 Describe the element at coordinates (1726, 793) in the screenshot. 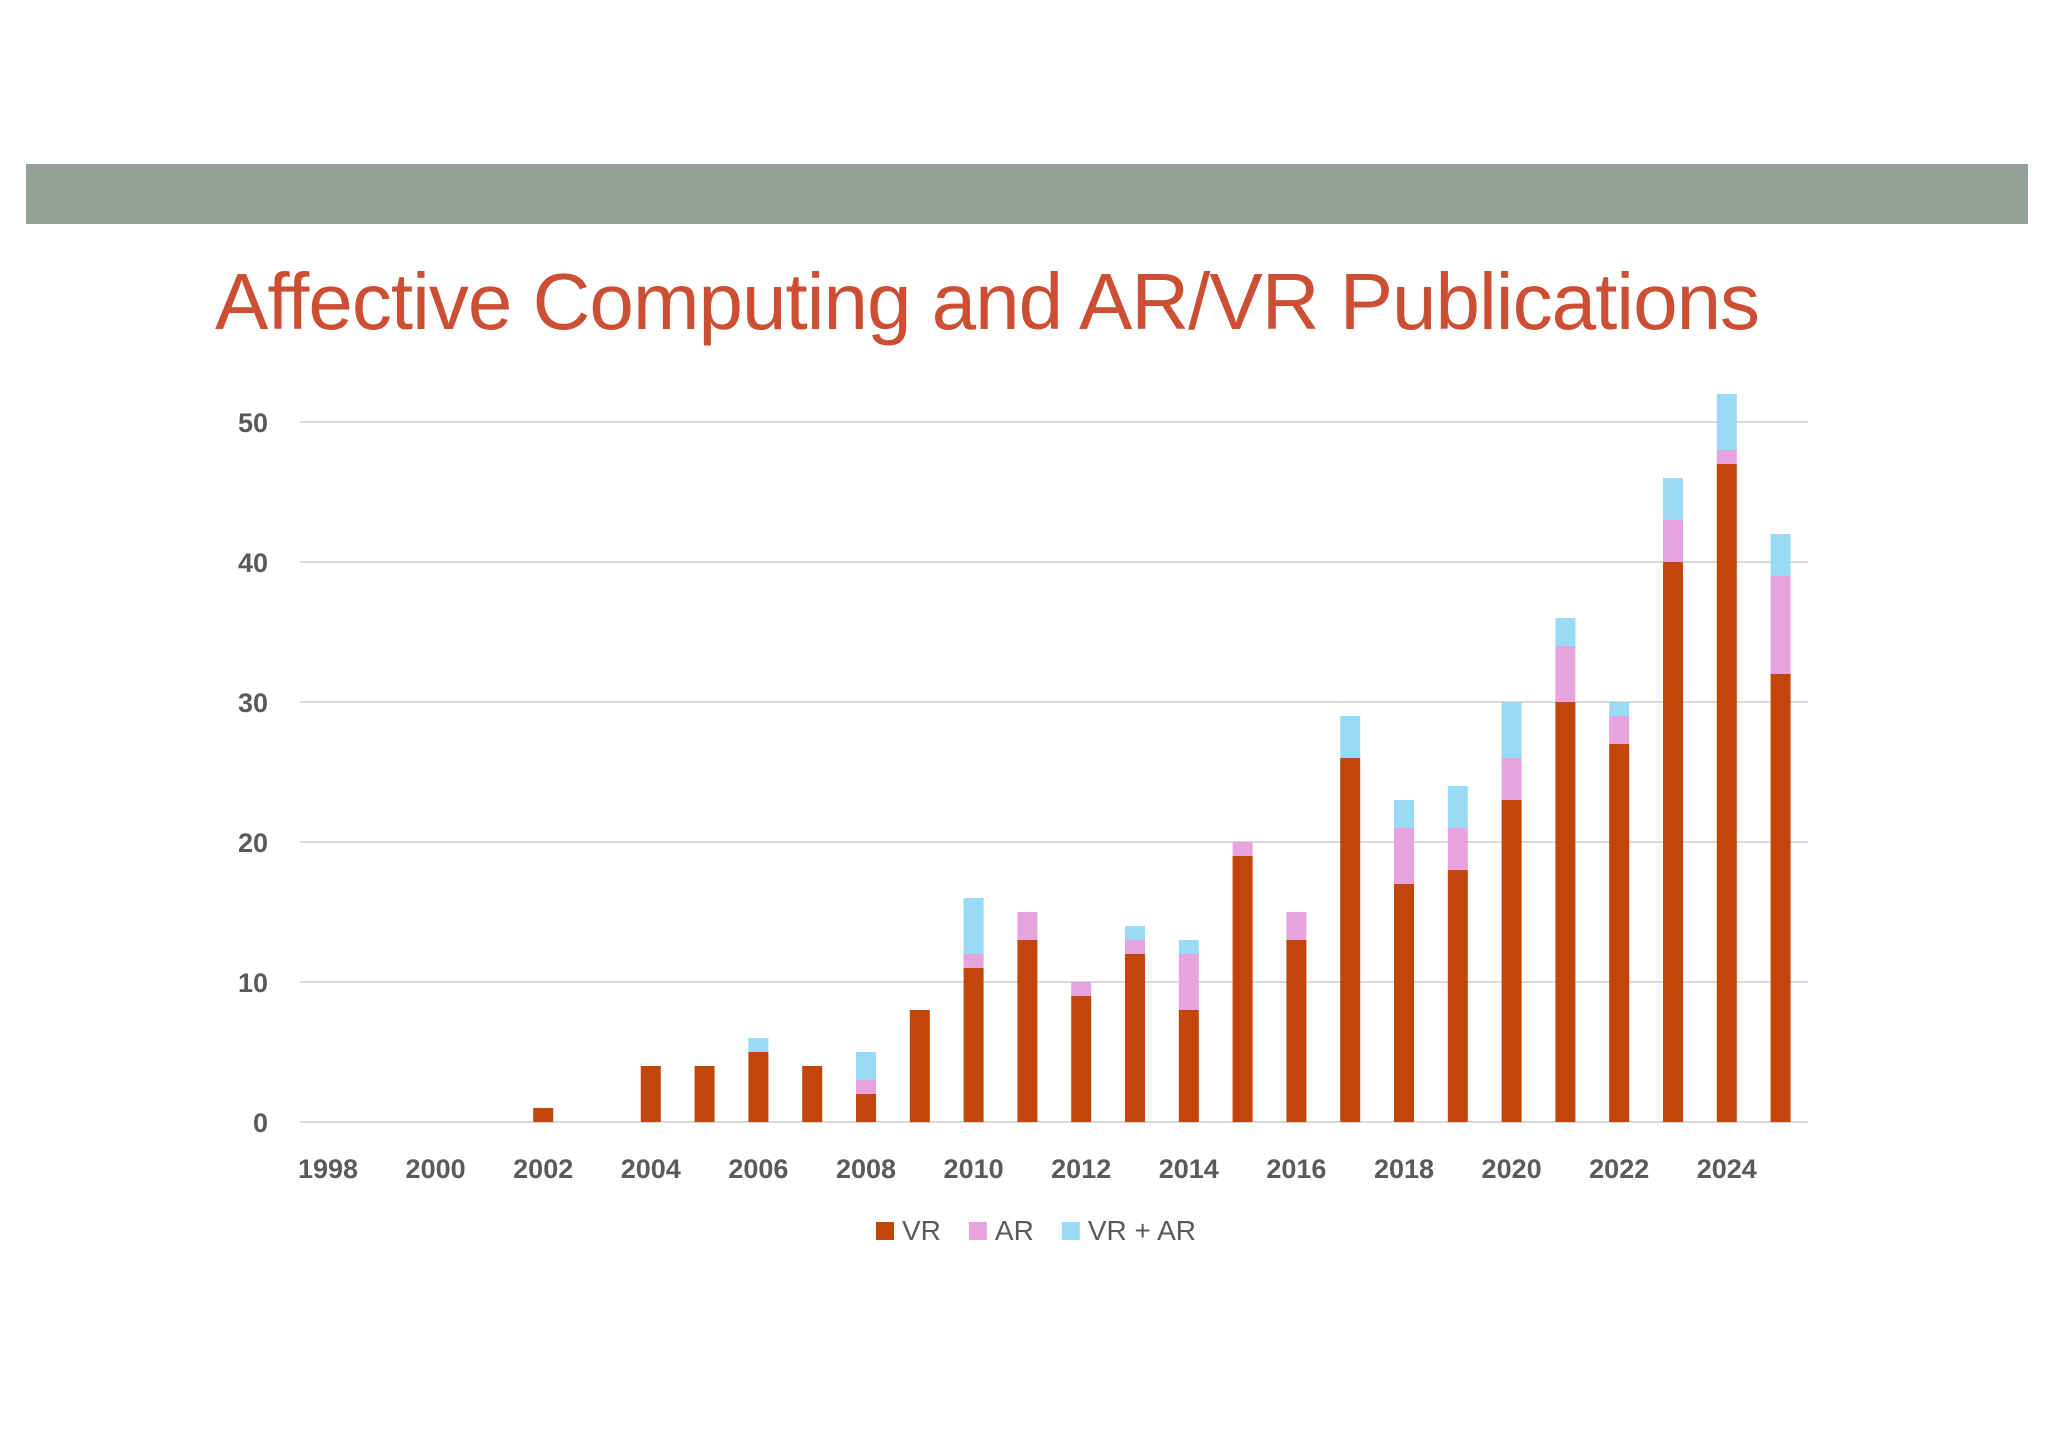

I see `bar-vr-2024` at that location.